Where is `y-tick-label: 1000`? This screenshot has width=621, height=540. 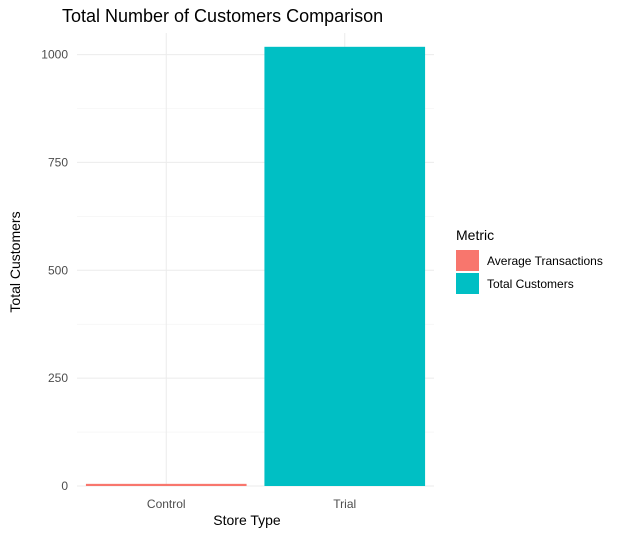
y-tick-label: 1000 is located at coordinates (54, 55).